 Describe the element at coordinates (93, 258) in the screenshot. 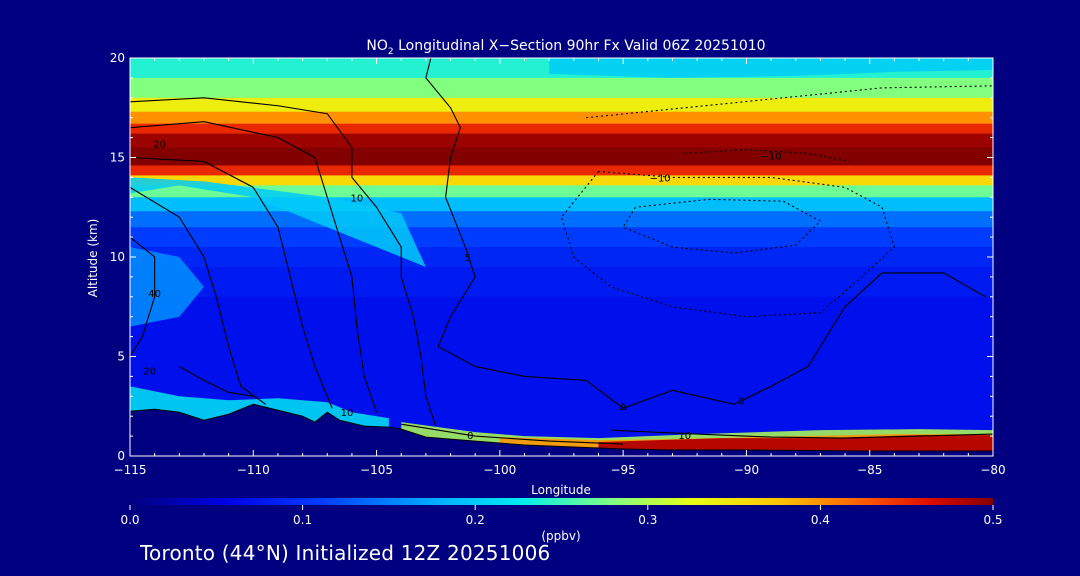

I see `y-axis-label: Altitude (km)` at that location.